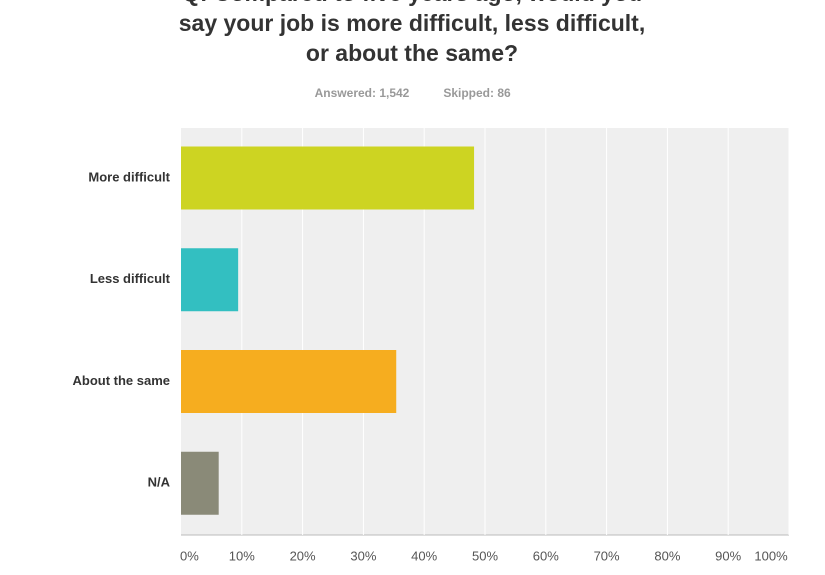 This screenshot has width=825, height=575. Describe the element at coordinates (129, 176) in the screenshot. I see `category-label: More difficult` at that location.